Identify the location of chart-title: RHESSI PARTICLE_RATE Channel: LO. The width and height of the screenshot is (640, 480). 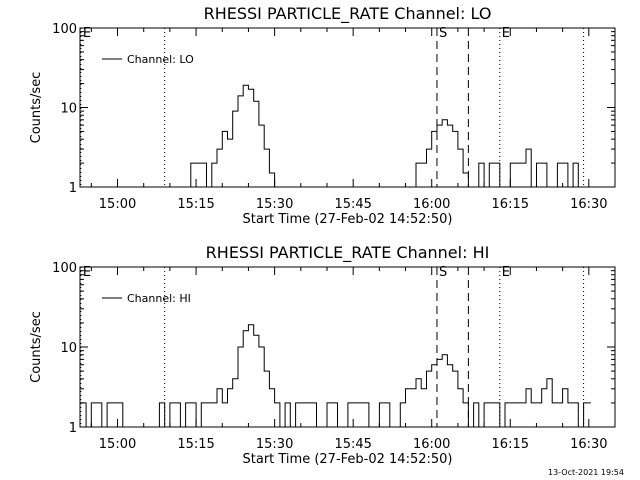
(348, 14).